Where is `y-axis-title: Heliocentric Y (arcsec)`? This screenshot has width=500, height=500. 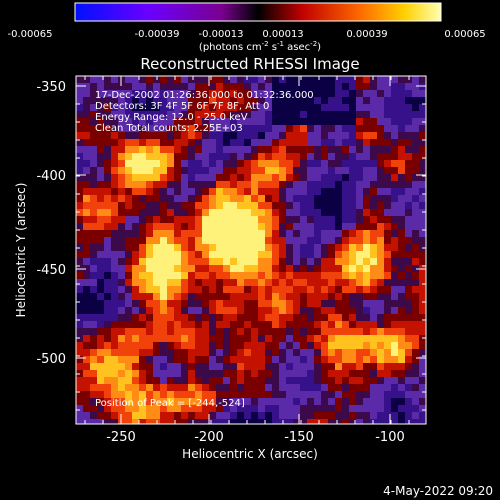 y-axis-title: Heliocentric Y (arcsec) is located at coordinates (21, 250).